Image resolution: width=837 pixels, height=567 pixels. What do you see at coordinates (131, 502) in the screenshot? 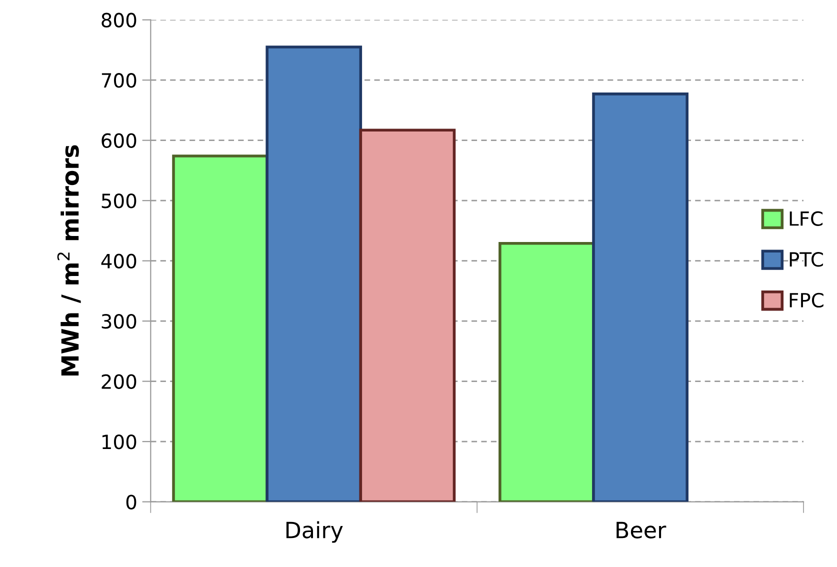
I see `y-tick-label: 0` at bounding box center [131, 502].